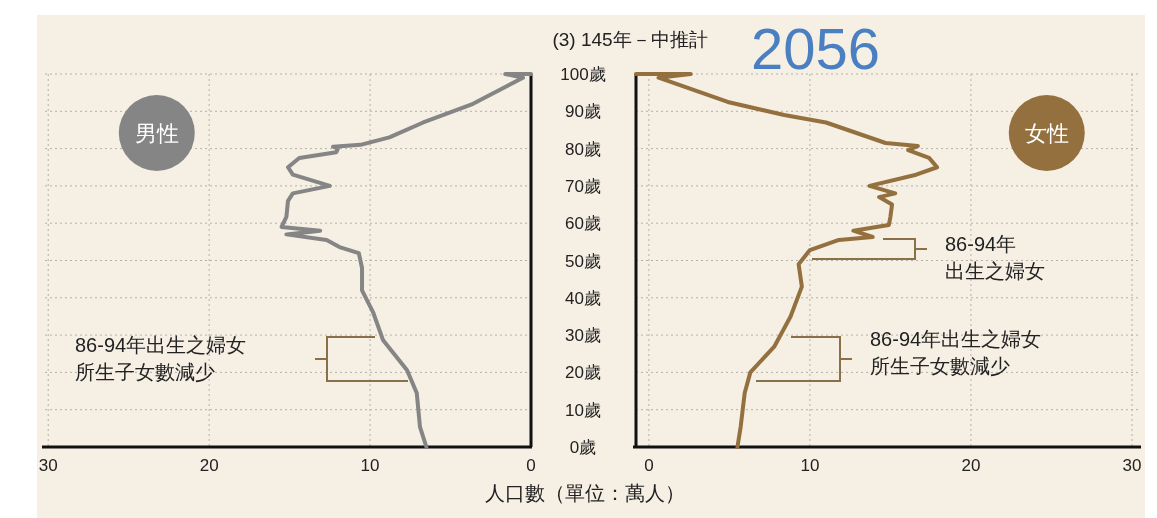 The image size is (1157, 518). What do you see at coordinates (1046, 133) in the screenshot?
I see `text: 女性` at bounding box center [1046, 133].